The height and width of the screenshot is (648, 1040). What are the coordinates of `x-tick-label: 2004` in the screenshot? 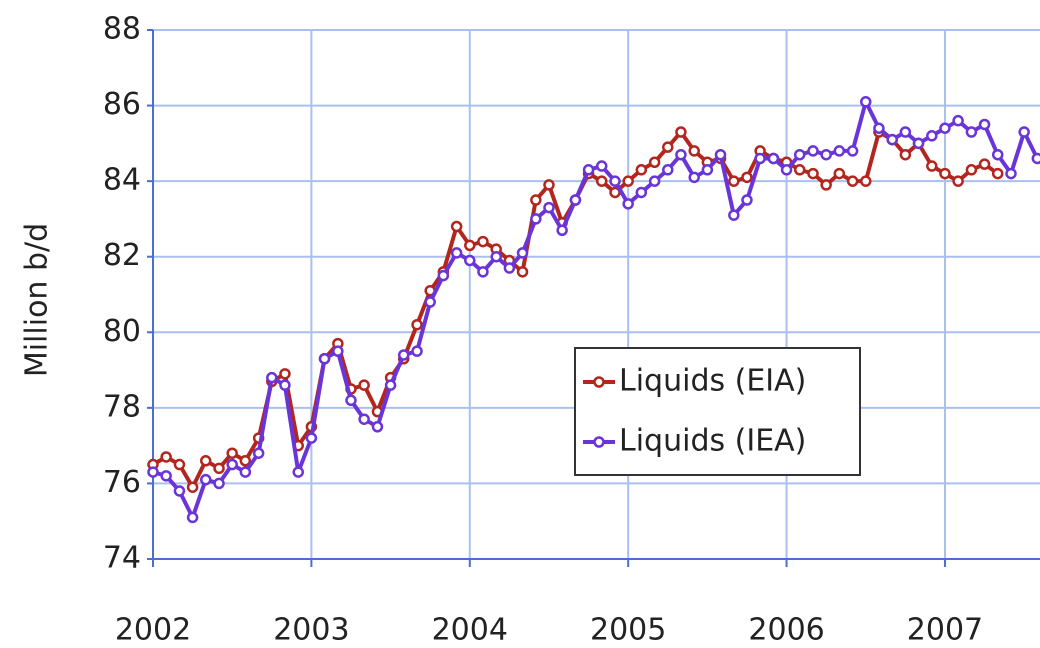 It's located at (470, 630).